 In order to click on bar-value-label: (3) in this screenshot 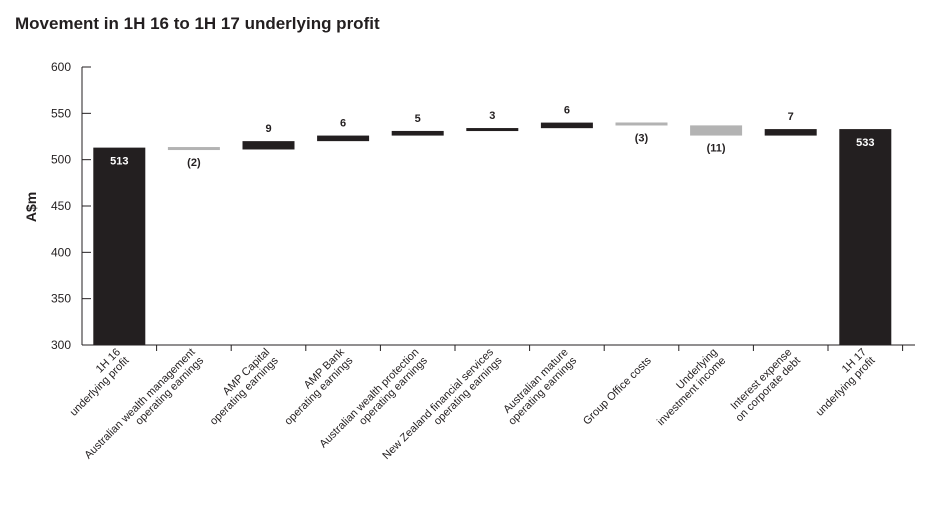, I will do `click(642, 138)`.